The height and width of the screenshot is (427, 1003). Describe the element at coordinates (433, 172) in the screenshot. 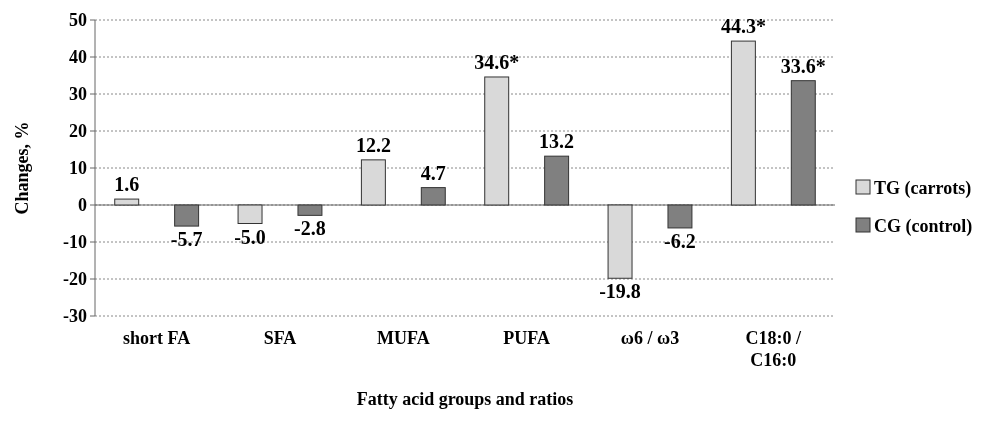

I see `data-label: 4.7` at that location.